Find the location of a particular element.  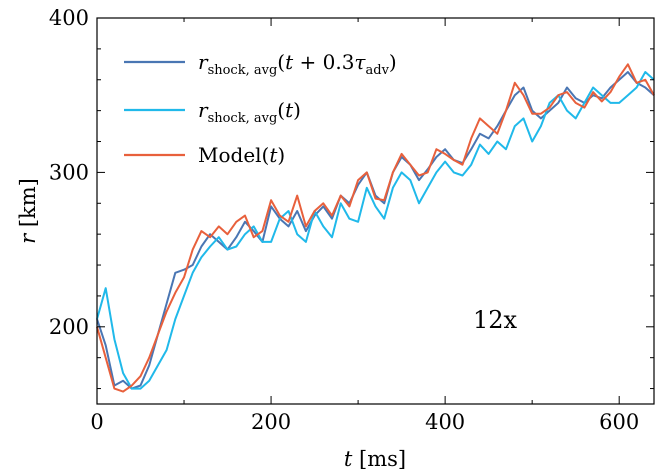

x-tick-label: 0 is located at coordinates (96, 422).